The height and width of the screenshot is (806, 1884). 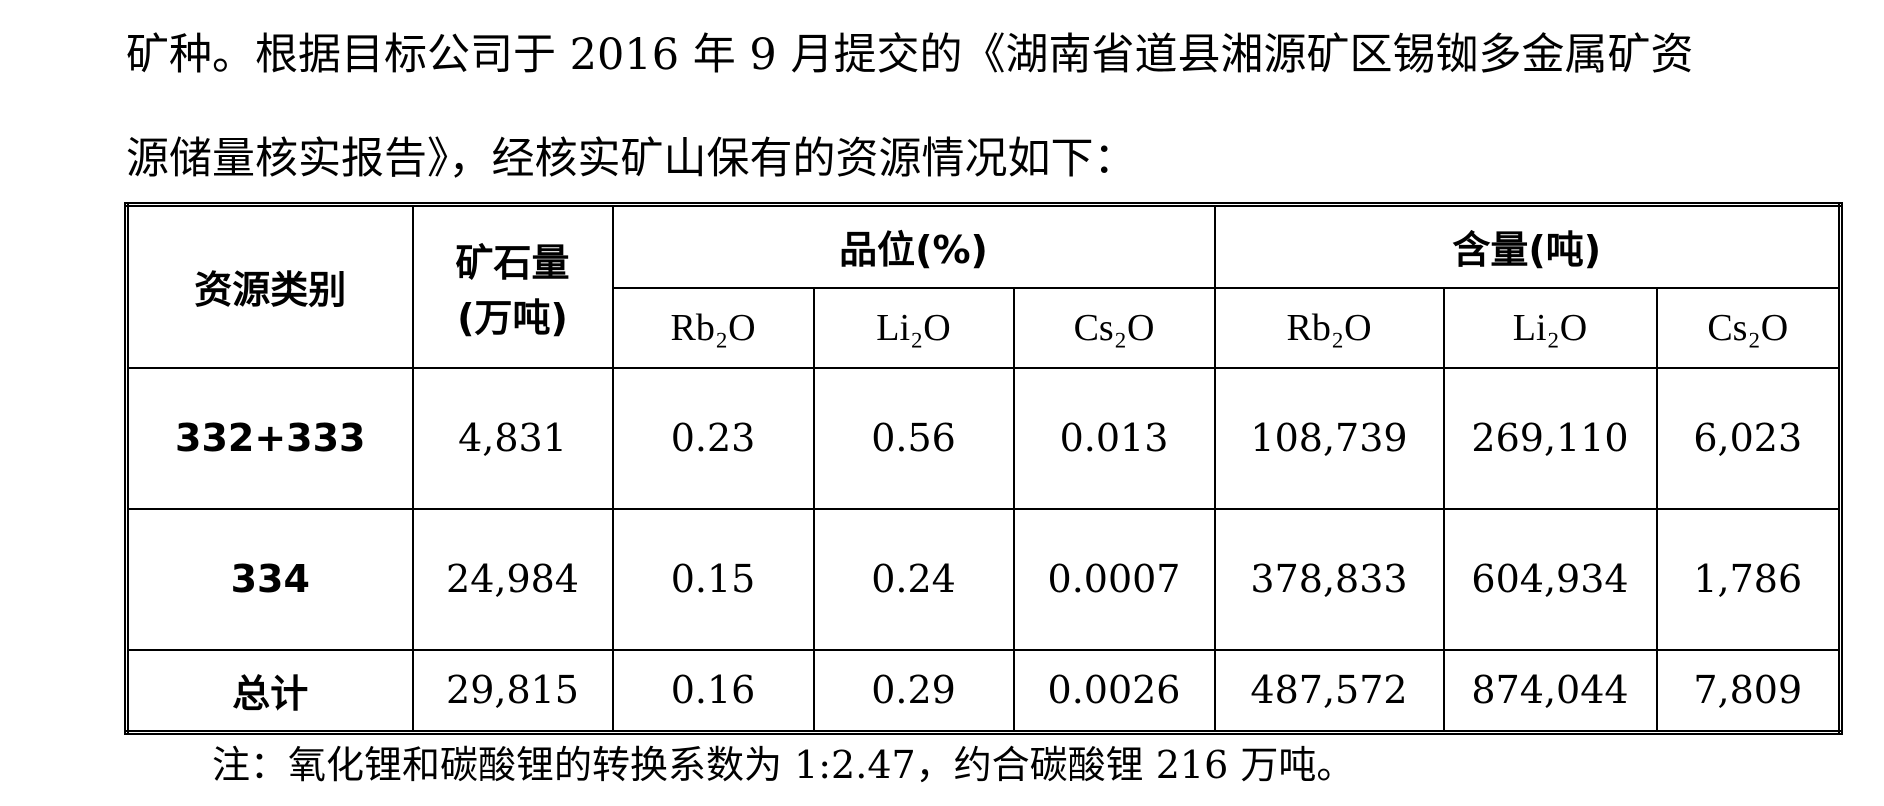 I want to click on header-cell: 资源类别, so click(x=269, y=286).